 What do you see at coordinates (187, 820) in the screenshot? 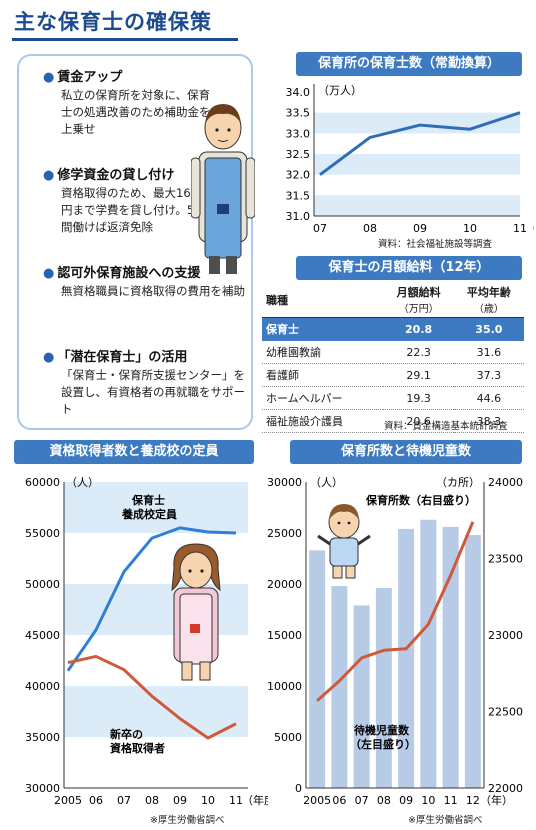
I see `chart2-source: ※厚生労働省調べ` at bounding box center [187, 820].